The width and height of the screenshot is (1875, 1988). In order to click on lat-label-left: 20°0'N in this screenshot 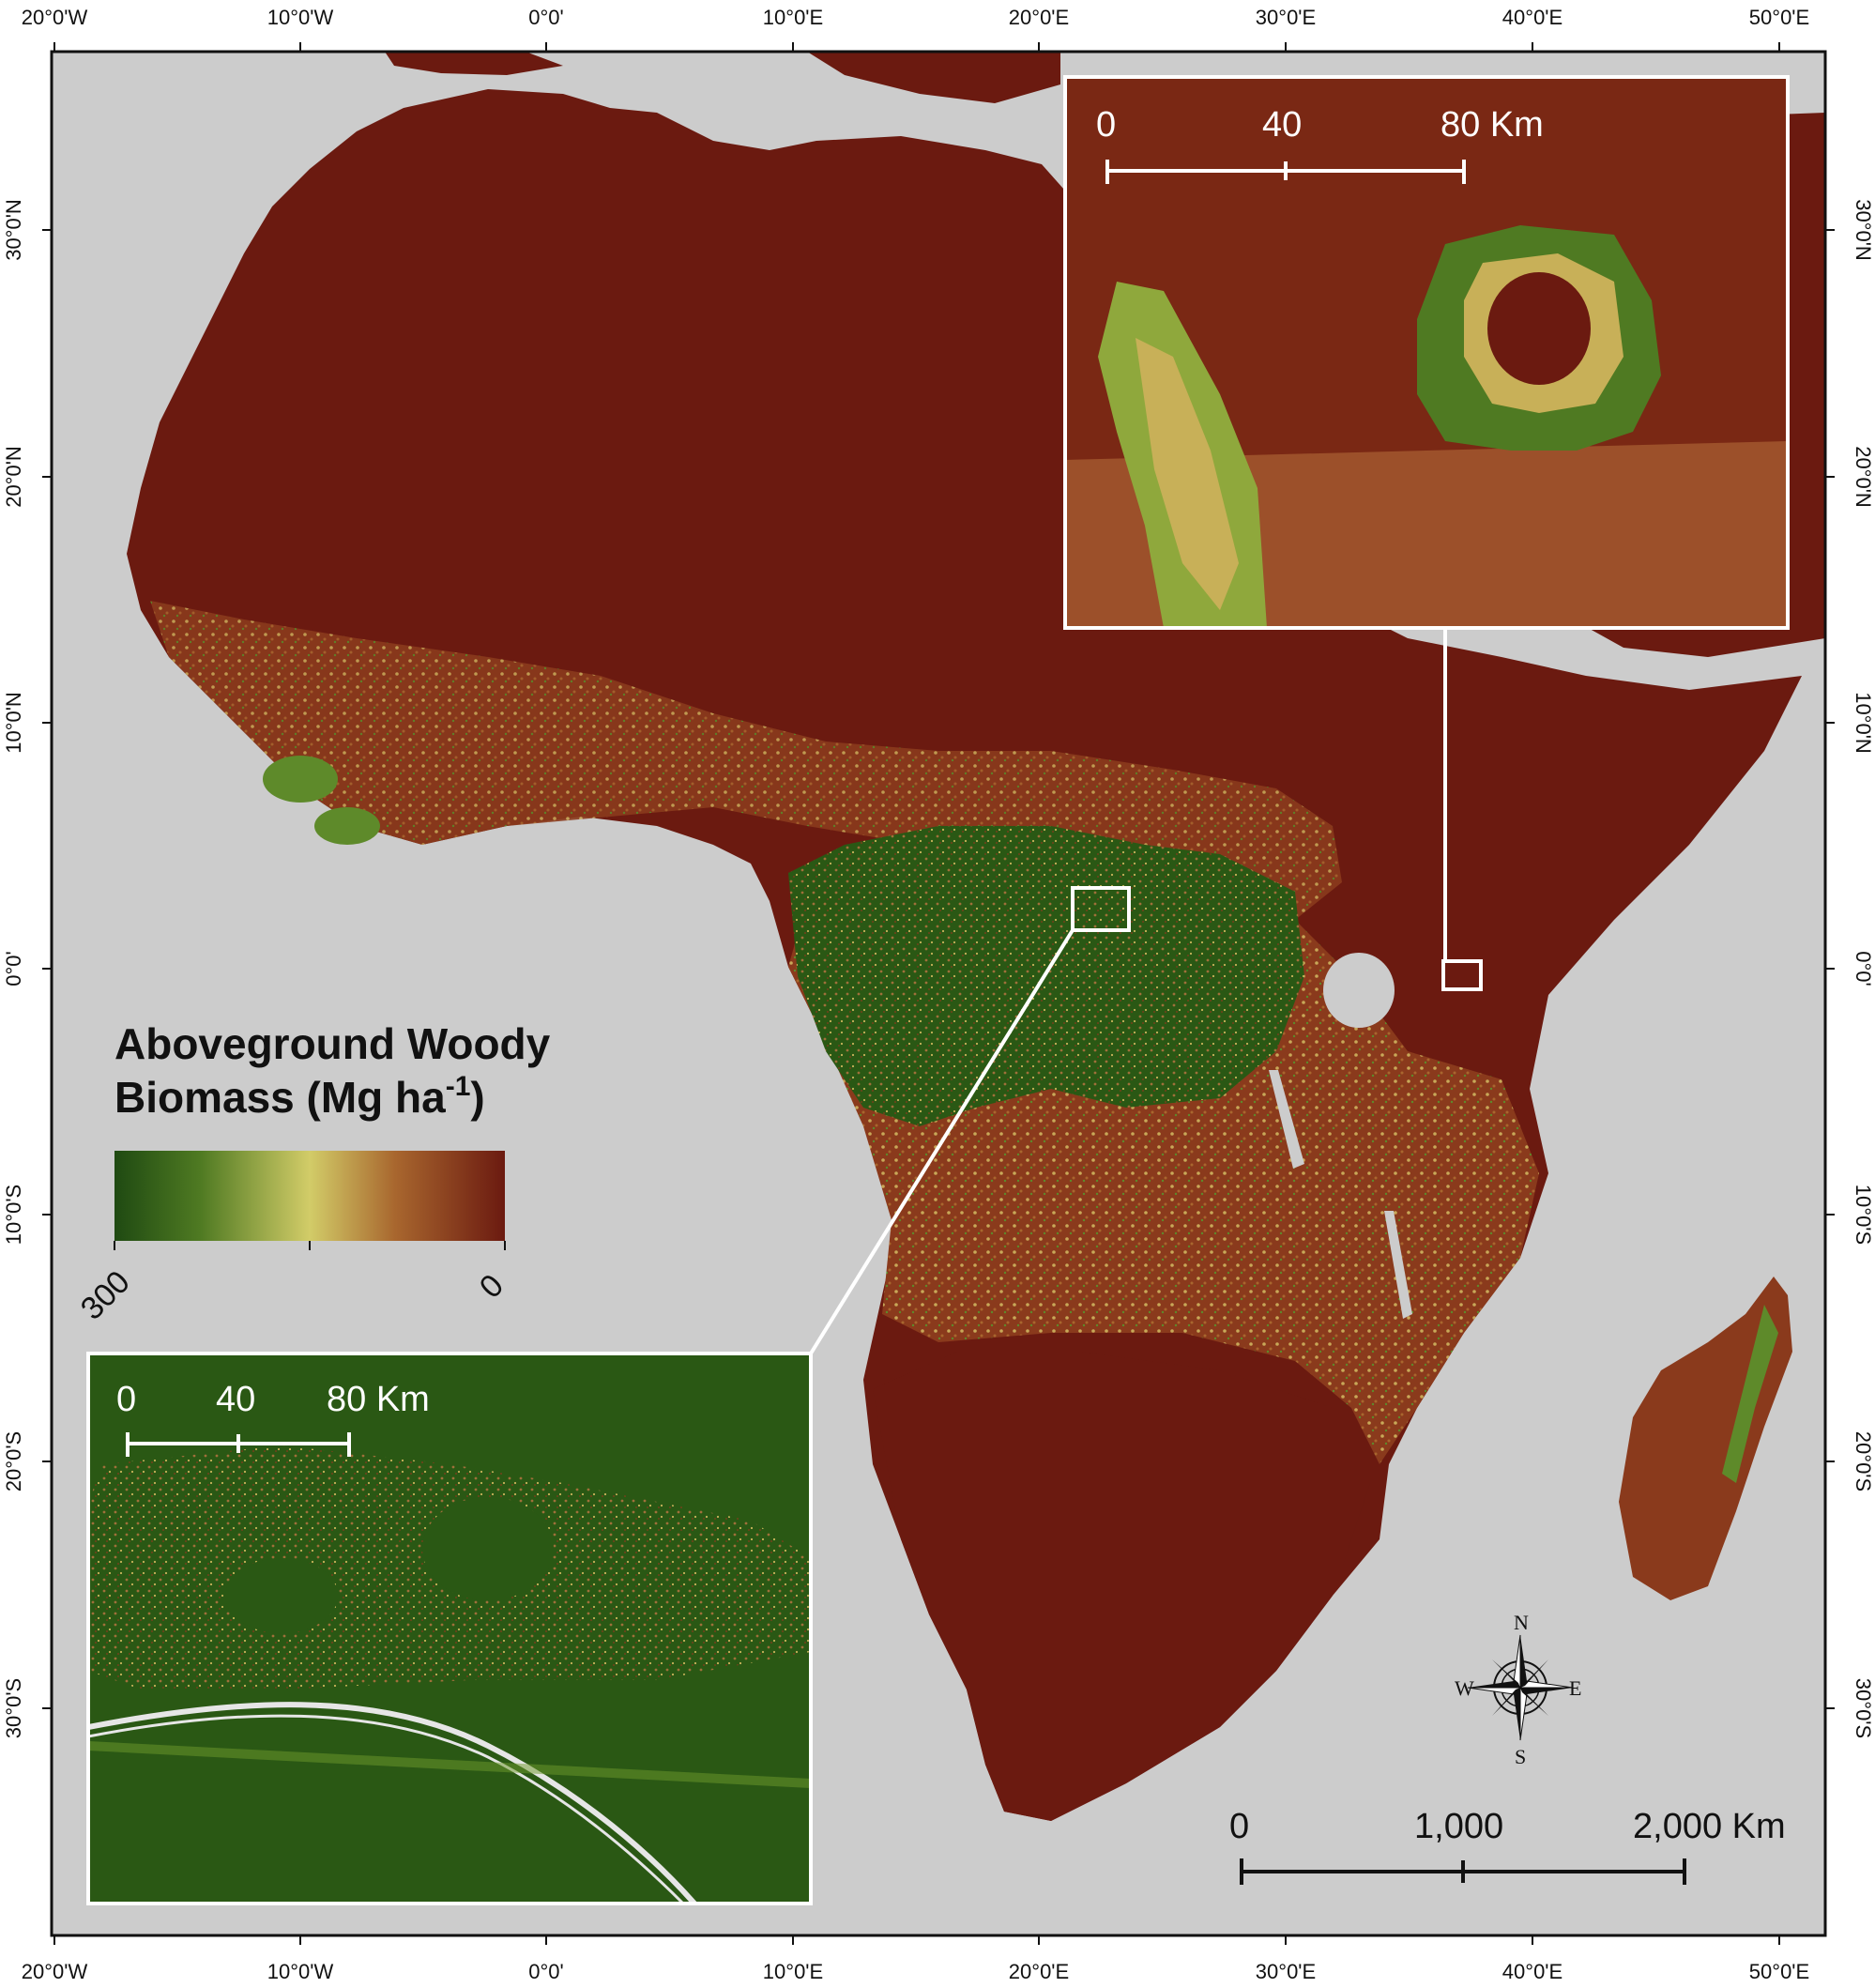, I will do `click(14, 477)`.